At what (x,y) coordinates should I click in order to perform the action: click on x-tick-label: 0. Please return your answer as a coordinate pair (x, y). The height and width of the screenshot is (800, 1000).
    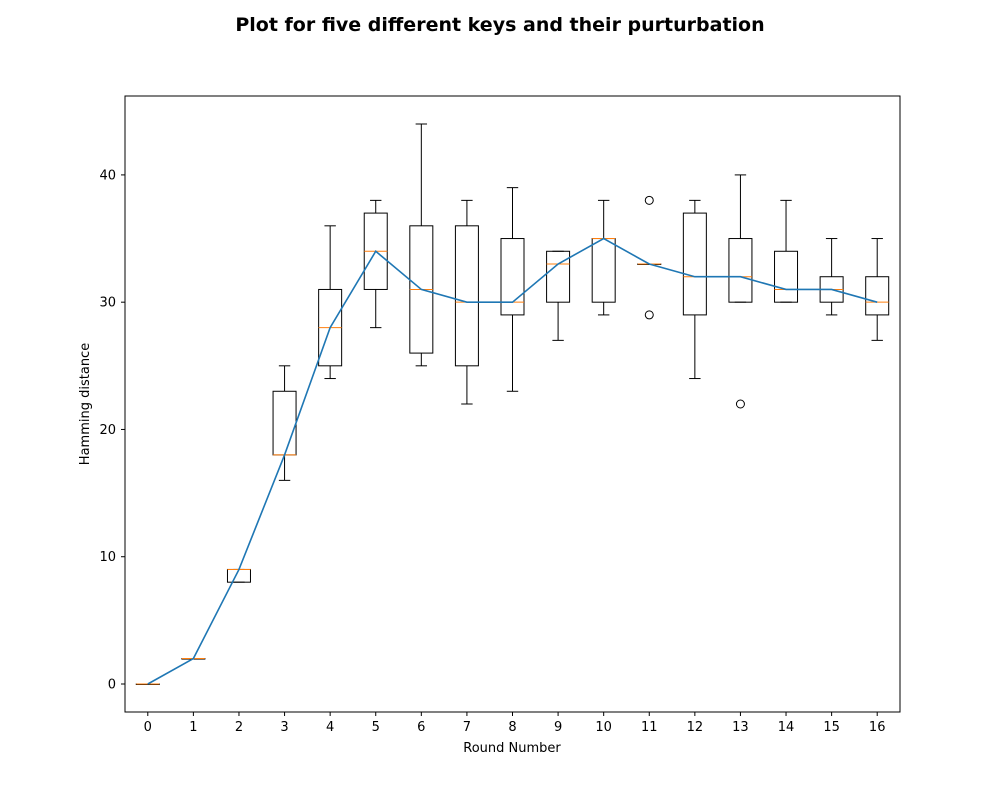
    Looking at the image, I should click on (148, 727).